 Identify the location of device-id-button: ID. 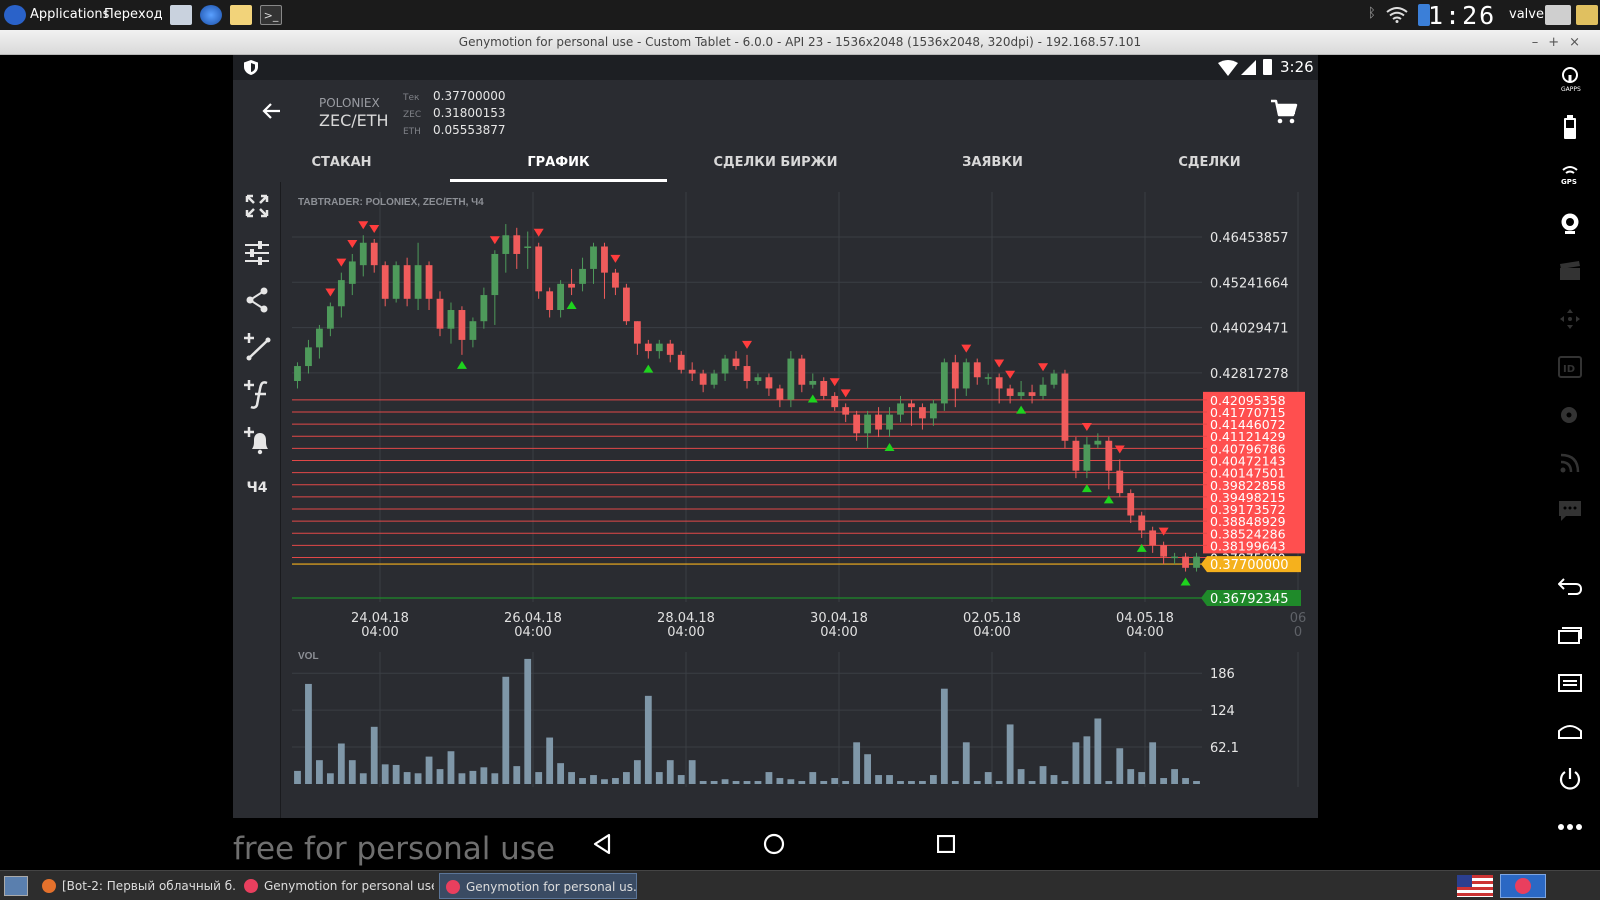
(1570, 367).